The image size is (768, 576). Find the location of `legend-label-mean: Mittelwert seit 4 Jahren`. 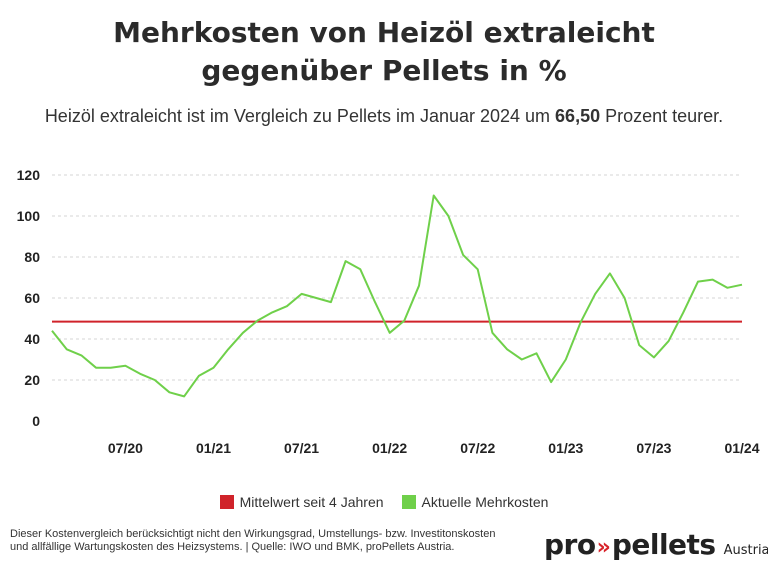

legend-label-mean: Mittelwert seit 4 Jahren is located at coordinates (311, 502).